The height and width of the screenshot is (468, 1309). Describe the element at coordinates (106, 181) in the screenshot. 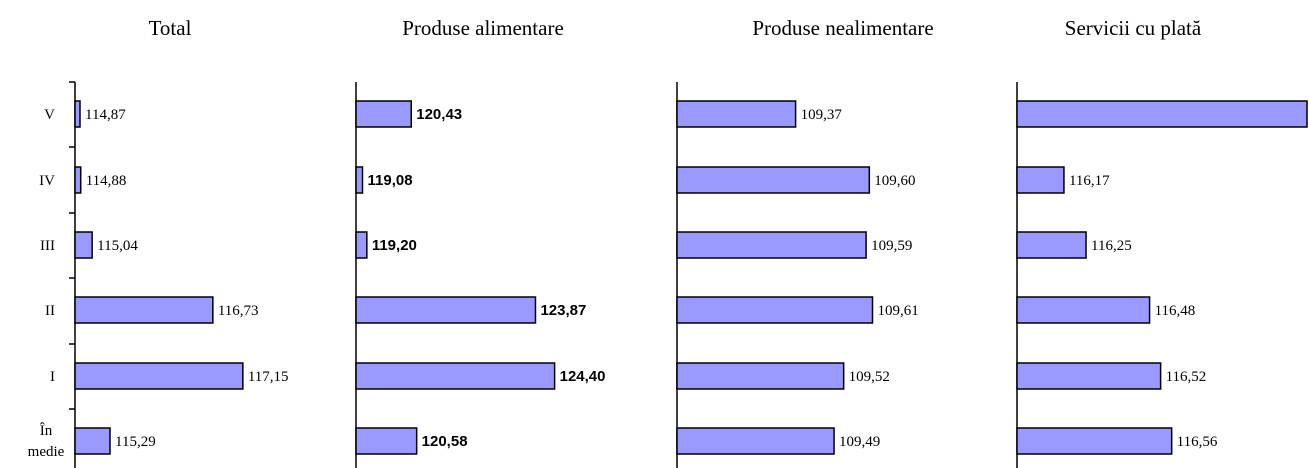

I see `data-label: 114,88` at that location.